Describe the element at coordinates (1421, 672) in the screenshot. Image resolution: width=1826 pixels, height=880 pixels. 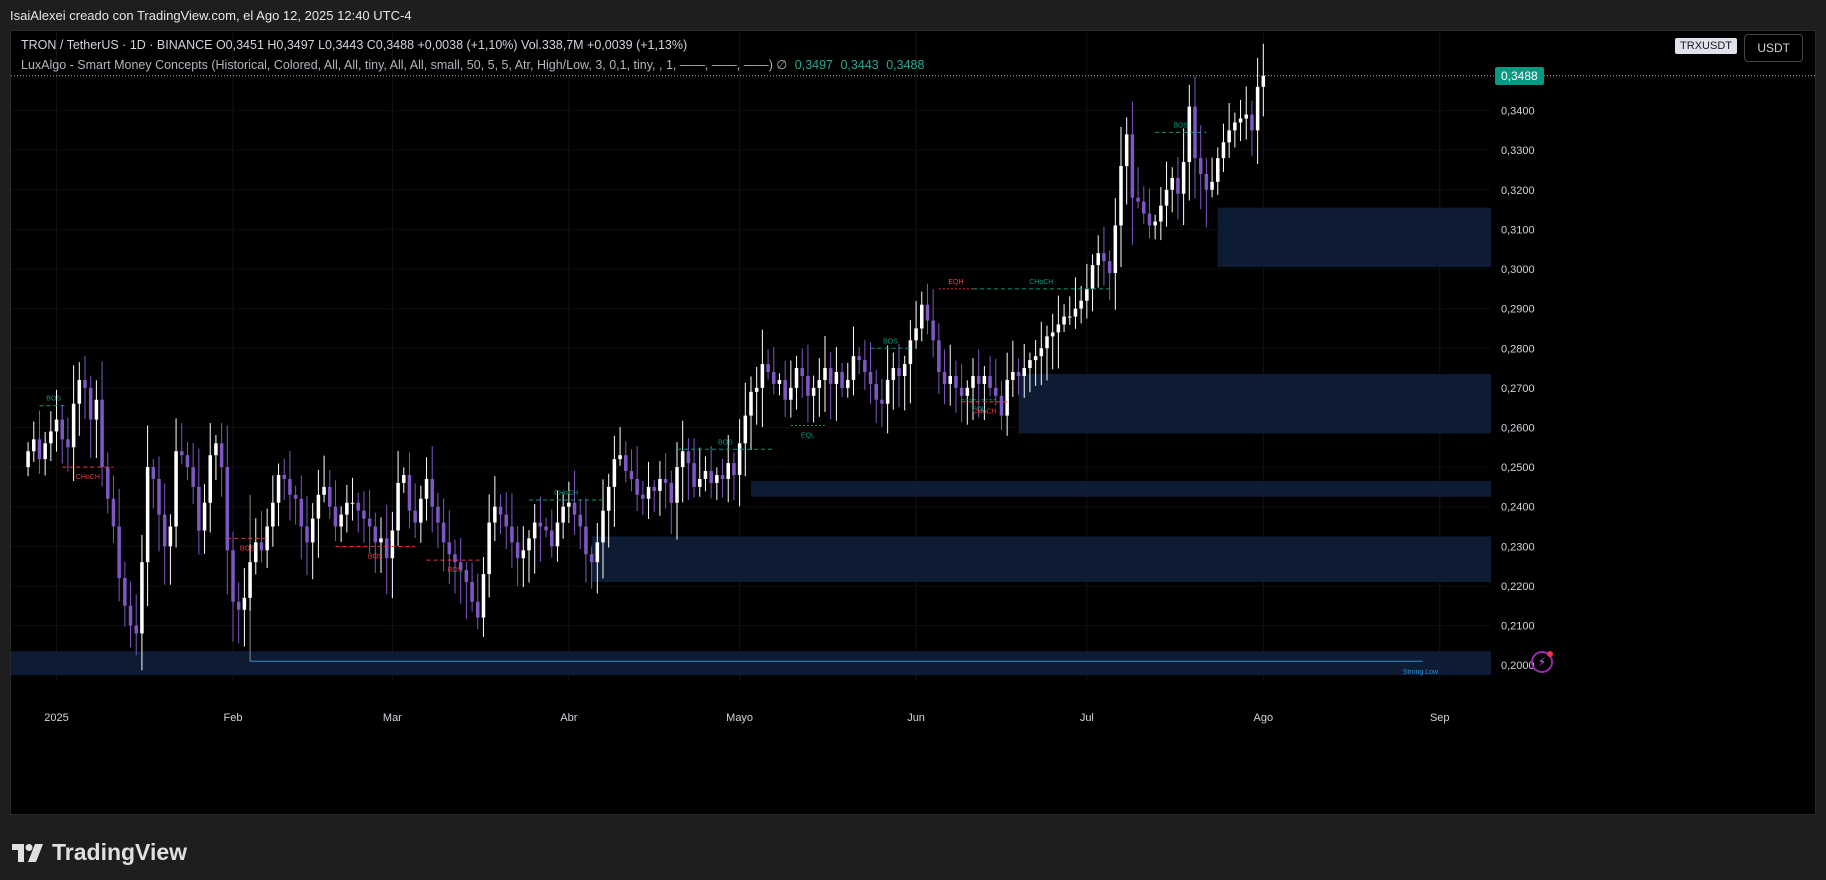
I see `strong-low-label: Strong Low` at that location.